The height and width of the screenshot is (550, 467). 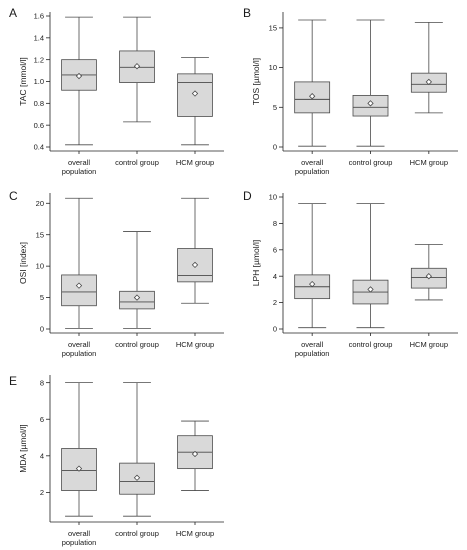 What do you see at coordinates (39, 81) in the screenshot?
I see `y-tick-label: 1.0` at bounding box center [39, 81].